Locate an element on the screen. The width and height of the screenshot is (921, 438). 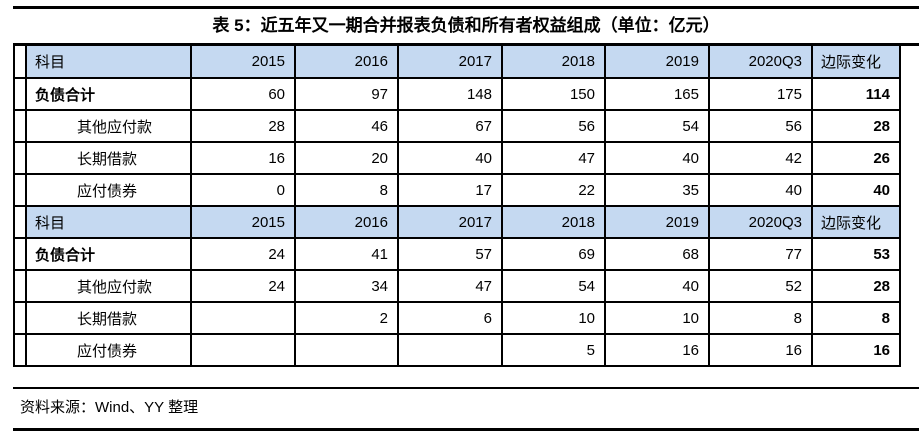
cell-value: 6 is located at coordinates (450, 318).